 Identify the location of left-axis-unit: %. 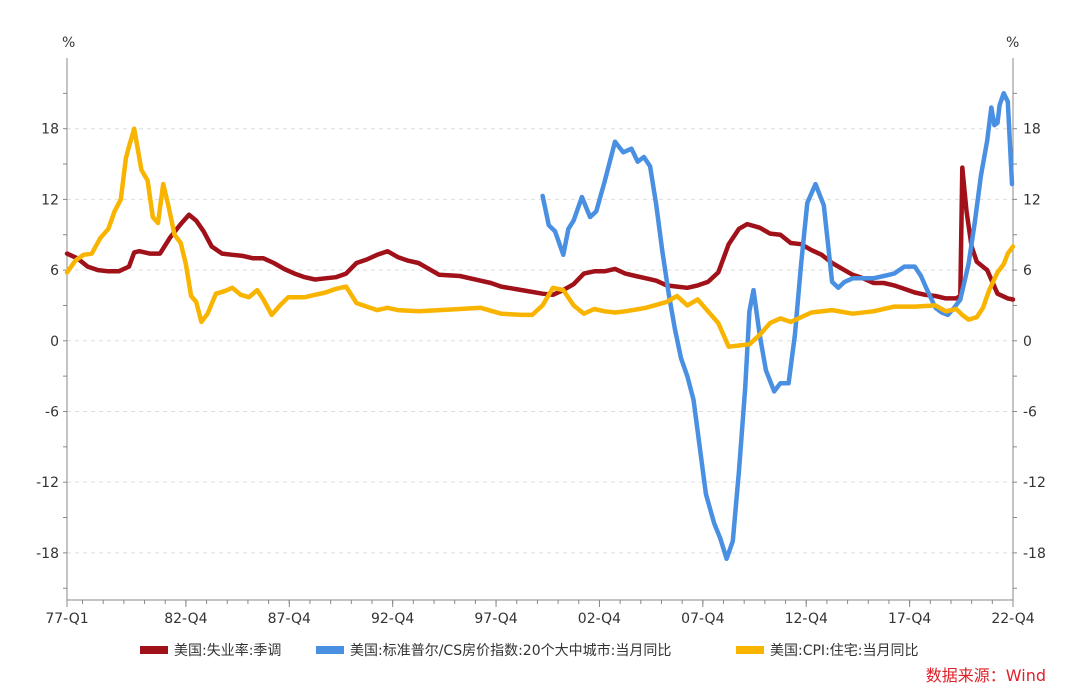
(68, 43).